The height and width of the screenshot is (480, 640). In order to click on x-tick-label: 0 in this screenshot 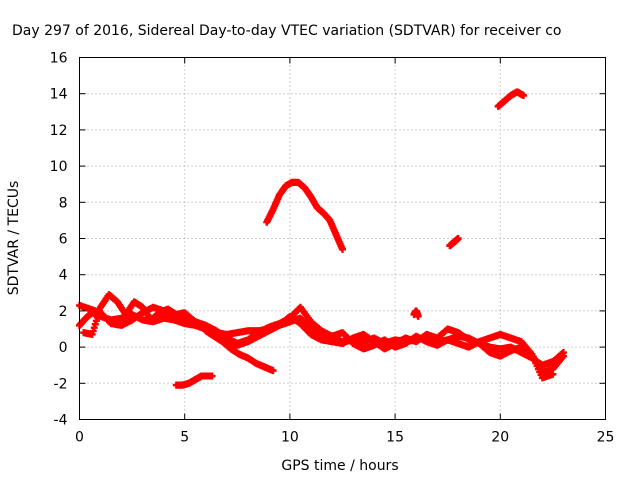, I will do `click(79, 438)`.